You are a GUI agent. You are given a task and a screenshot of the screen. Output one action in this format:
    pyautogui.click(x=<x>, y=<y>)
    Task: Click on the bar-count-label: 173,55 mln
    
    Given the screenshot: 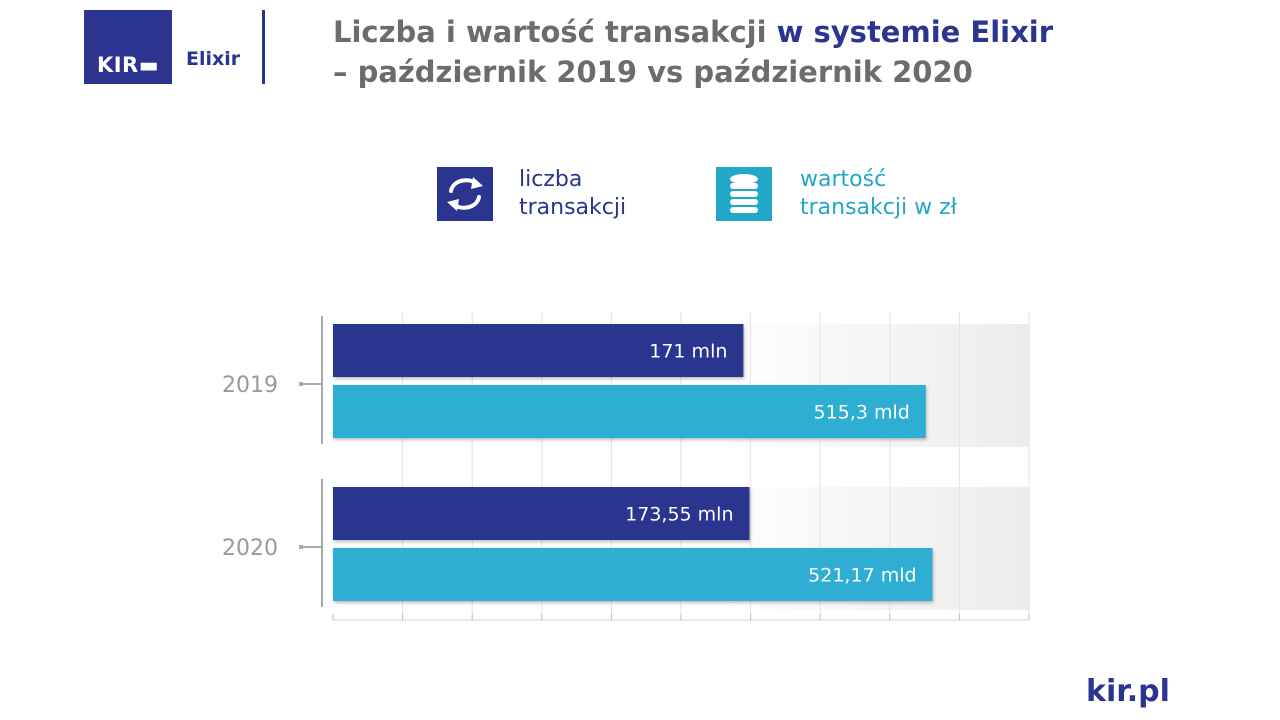 What is the action you would take?
    pyautogui.click(x=679, y=515)
    